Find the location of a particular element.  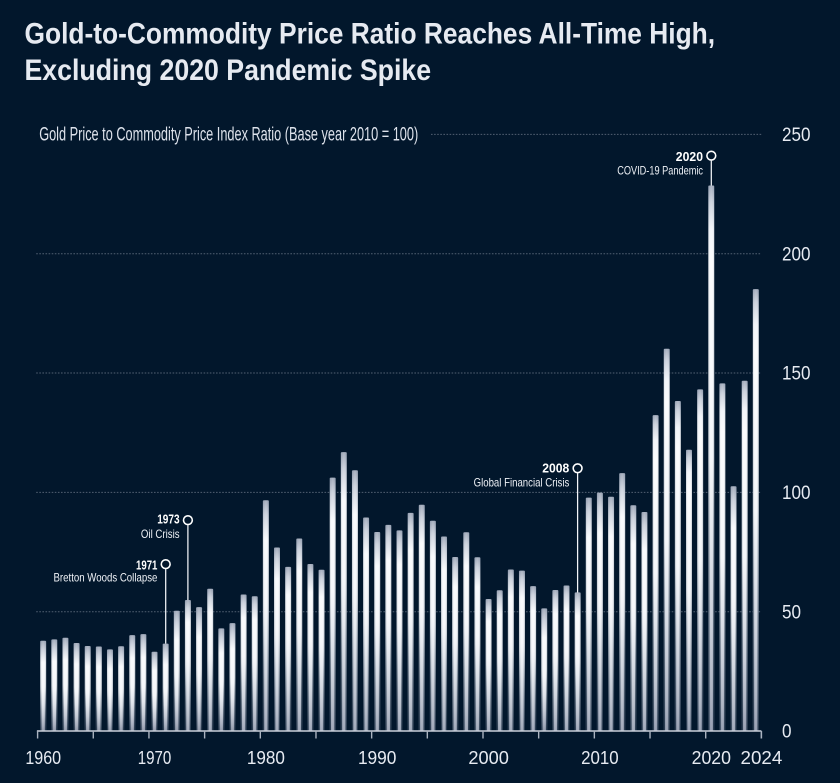

svg-text: Bretton Woods Collapse is located at coordinates (106, 577).